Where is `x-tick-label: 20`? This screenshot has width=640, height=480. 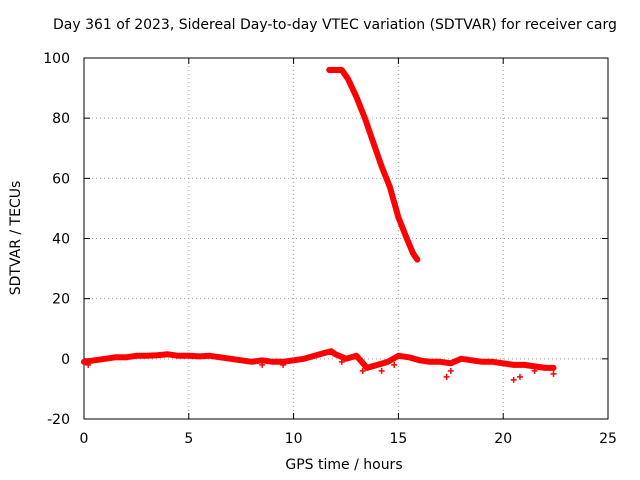
x-tick-label: 20 is located at coordinates (503, 439).